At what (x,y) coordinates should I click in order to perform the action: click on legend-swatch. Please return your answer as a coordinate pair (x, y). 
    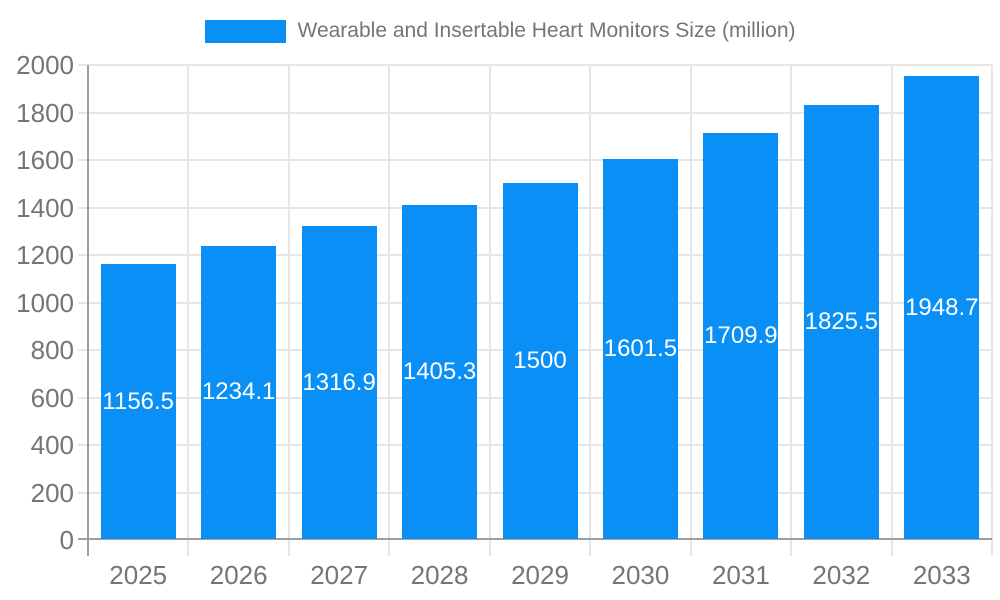
    Looking at the image, I should click on (245, 31).